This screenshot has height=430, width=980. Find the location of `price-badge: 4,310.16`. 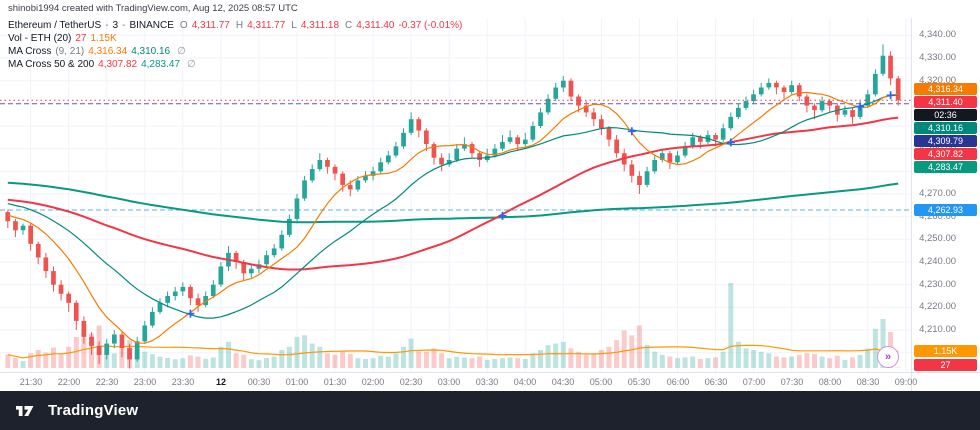

price-badge: 4,310.16 is located at coordinates (945, 128).